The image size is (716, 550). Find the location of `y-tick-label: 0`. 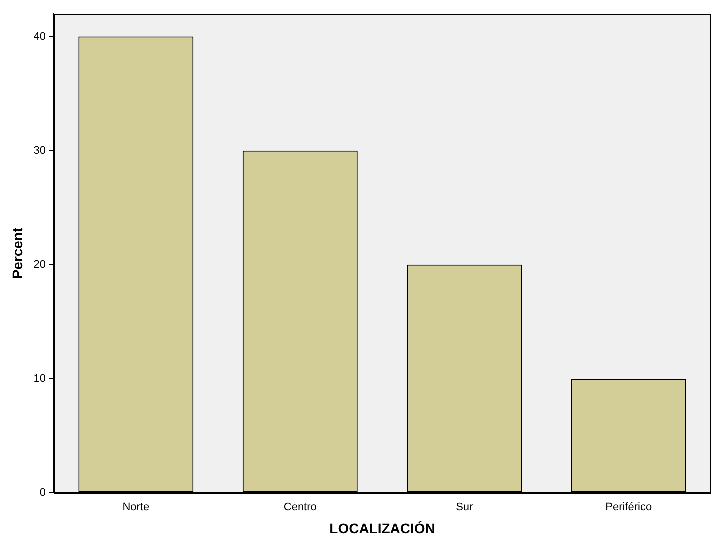

y-tick-label: 0 is located at coordinates (43, 493).